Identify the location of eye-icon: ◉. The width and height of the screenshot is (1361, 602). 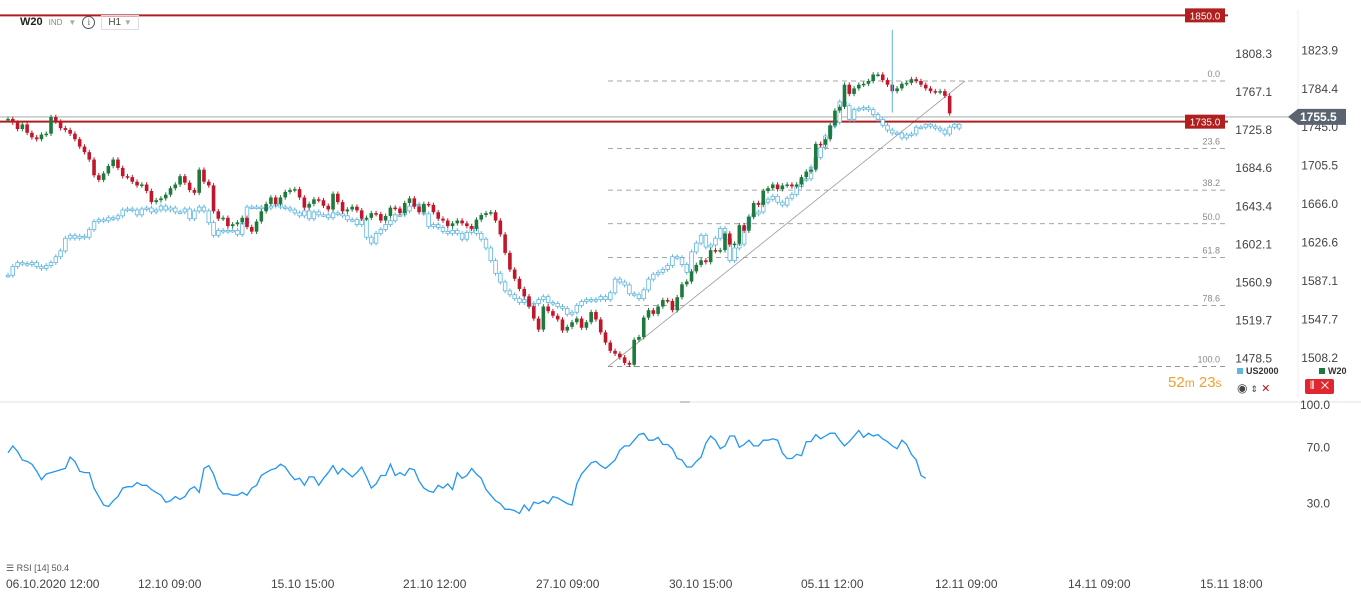
(1242, 388).